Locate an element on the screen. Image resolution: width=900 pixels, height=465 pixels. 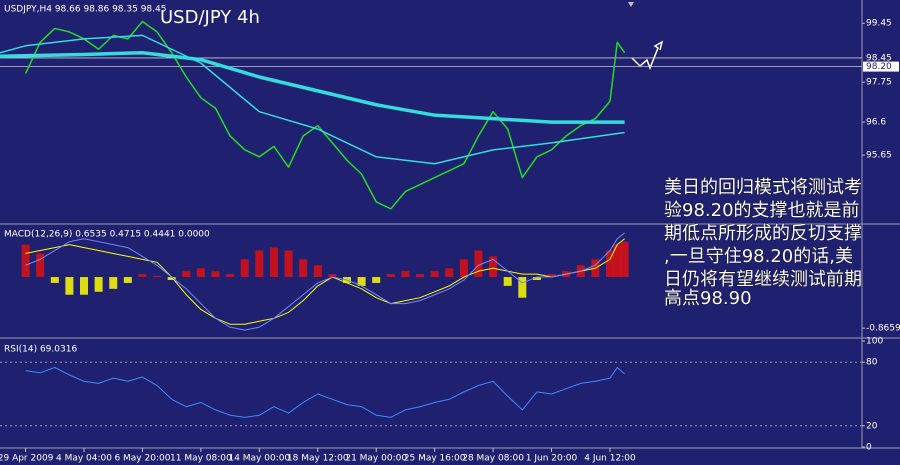
x-tick-label: 29 Apr 2009 is located at coordinates (27, 459).